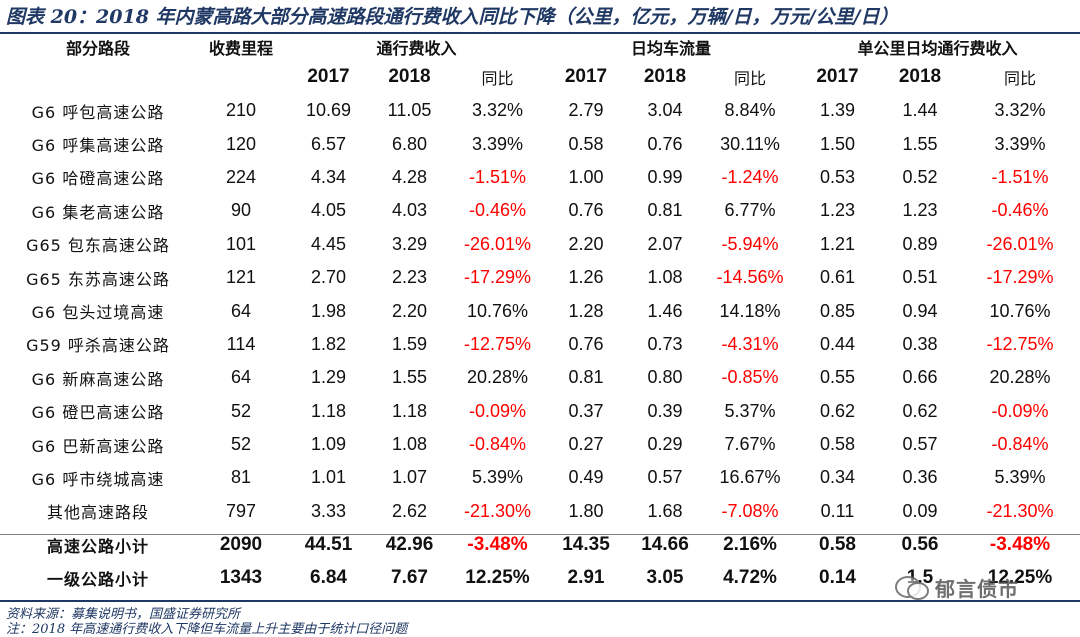  I want to click on segment-name: G65 东苏高速公路, so click(98, 279).